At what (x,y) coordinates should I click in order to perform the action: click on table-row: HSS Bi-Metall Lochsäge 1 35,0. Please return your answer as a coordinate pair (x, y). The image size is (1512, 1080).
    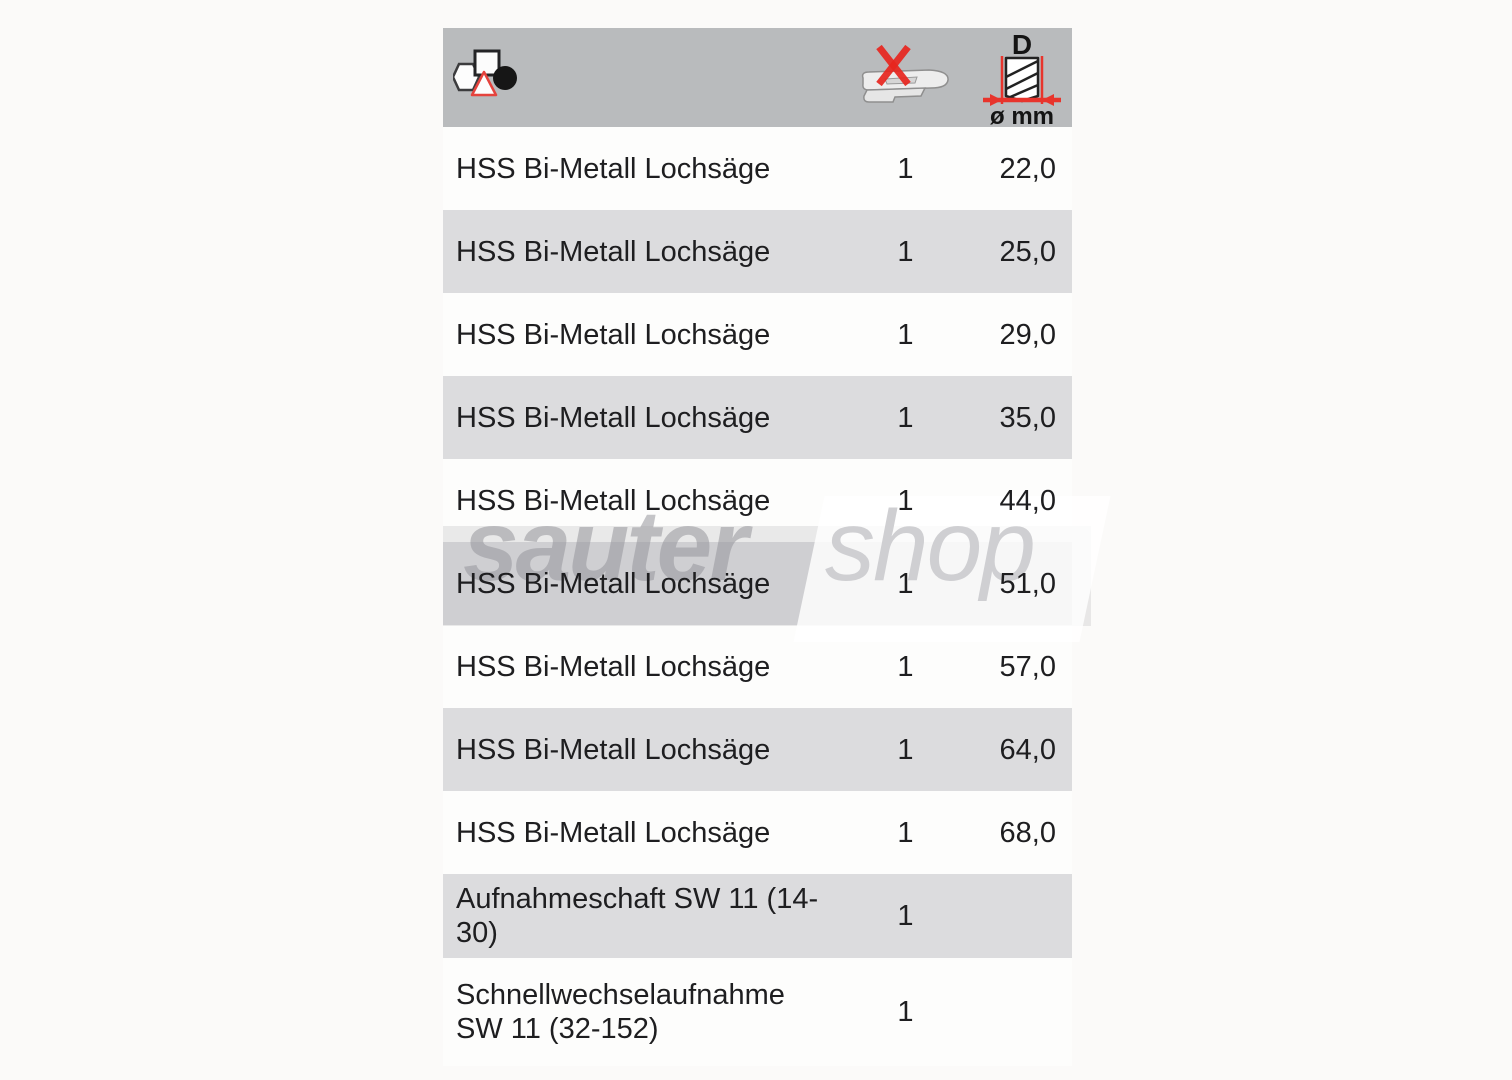
    Looking at the image, I should click on (757, 417).